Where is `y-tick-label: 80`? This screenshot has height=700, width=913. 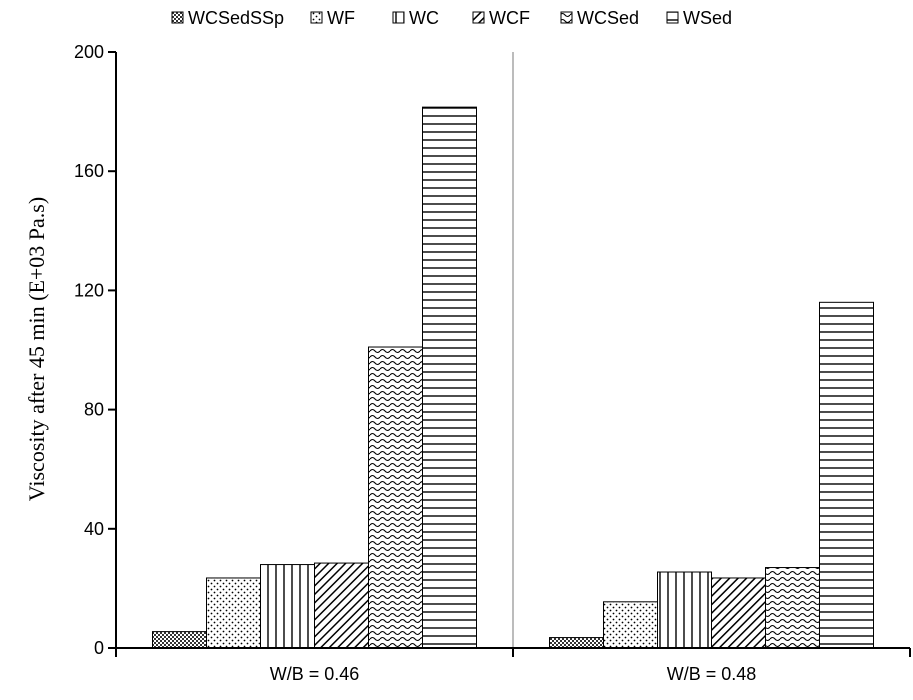
y-tick-label: 80 is located at coordinates (94, 410).